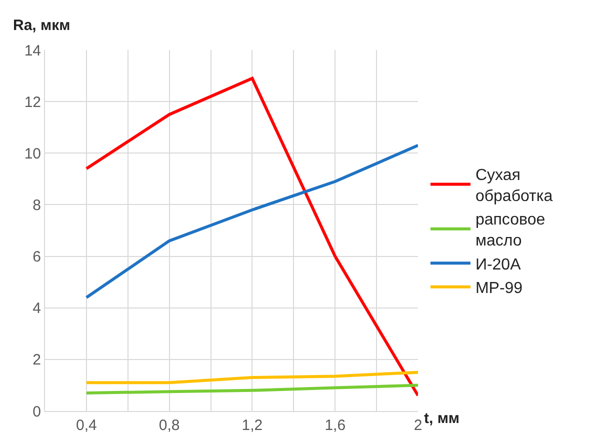 The image size is (603, 446). I want to click on legend-label: рапсовое масло, so click(510, 231).